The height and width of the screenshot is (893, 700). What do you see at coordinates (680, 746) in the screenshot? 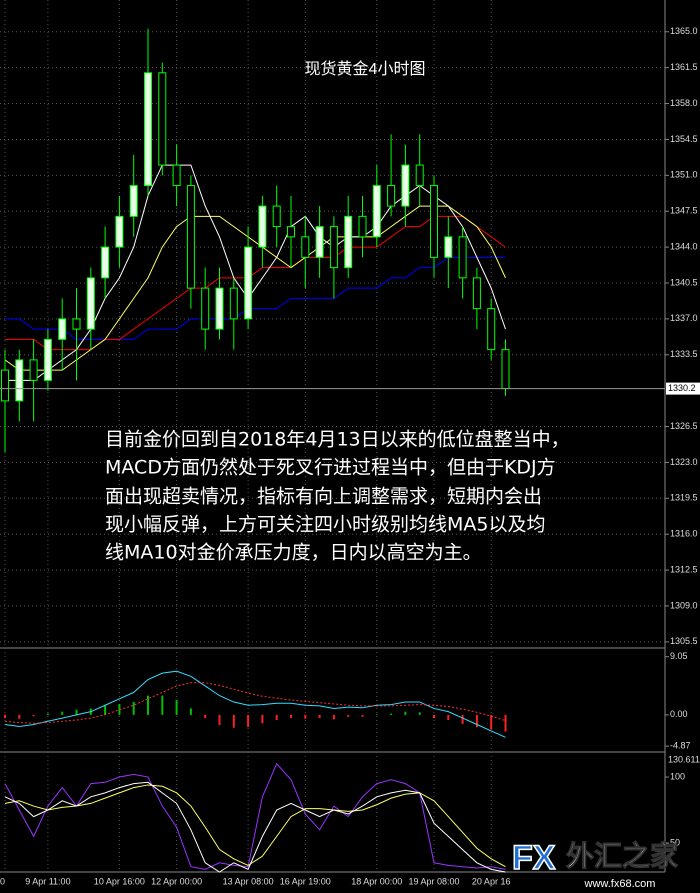
I see `y-tick-label: -4.87` at bounding box center [680, 746].